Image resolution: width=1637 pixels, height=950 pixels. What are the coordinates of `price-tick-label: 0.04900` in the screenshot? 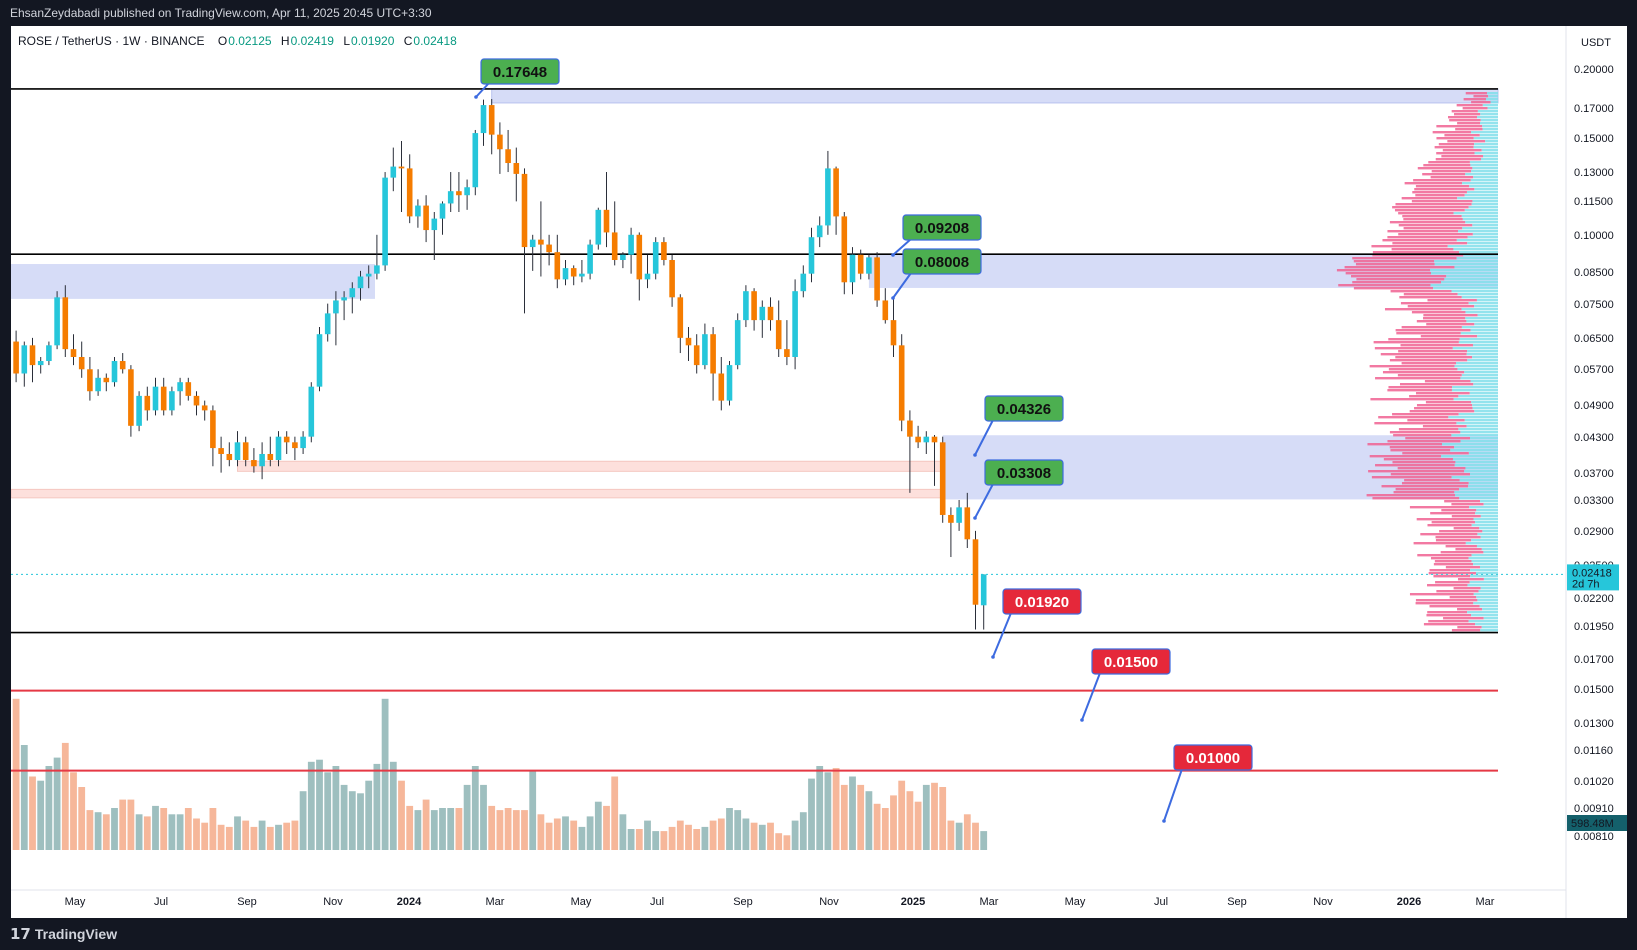 It's located at (1594, 406).